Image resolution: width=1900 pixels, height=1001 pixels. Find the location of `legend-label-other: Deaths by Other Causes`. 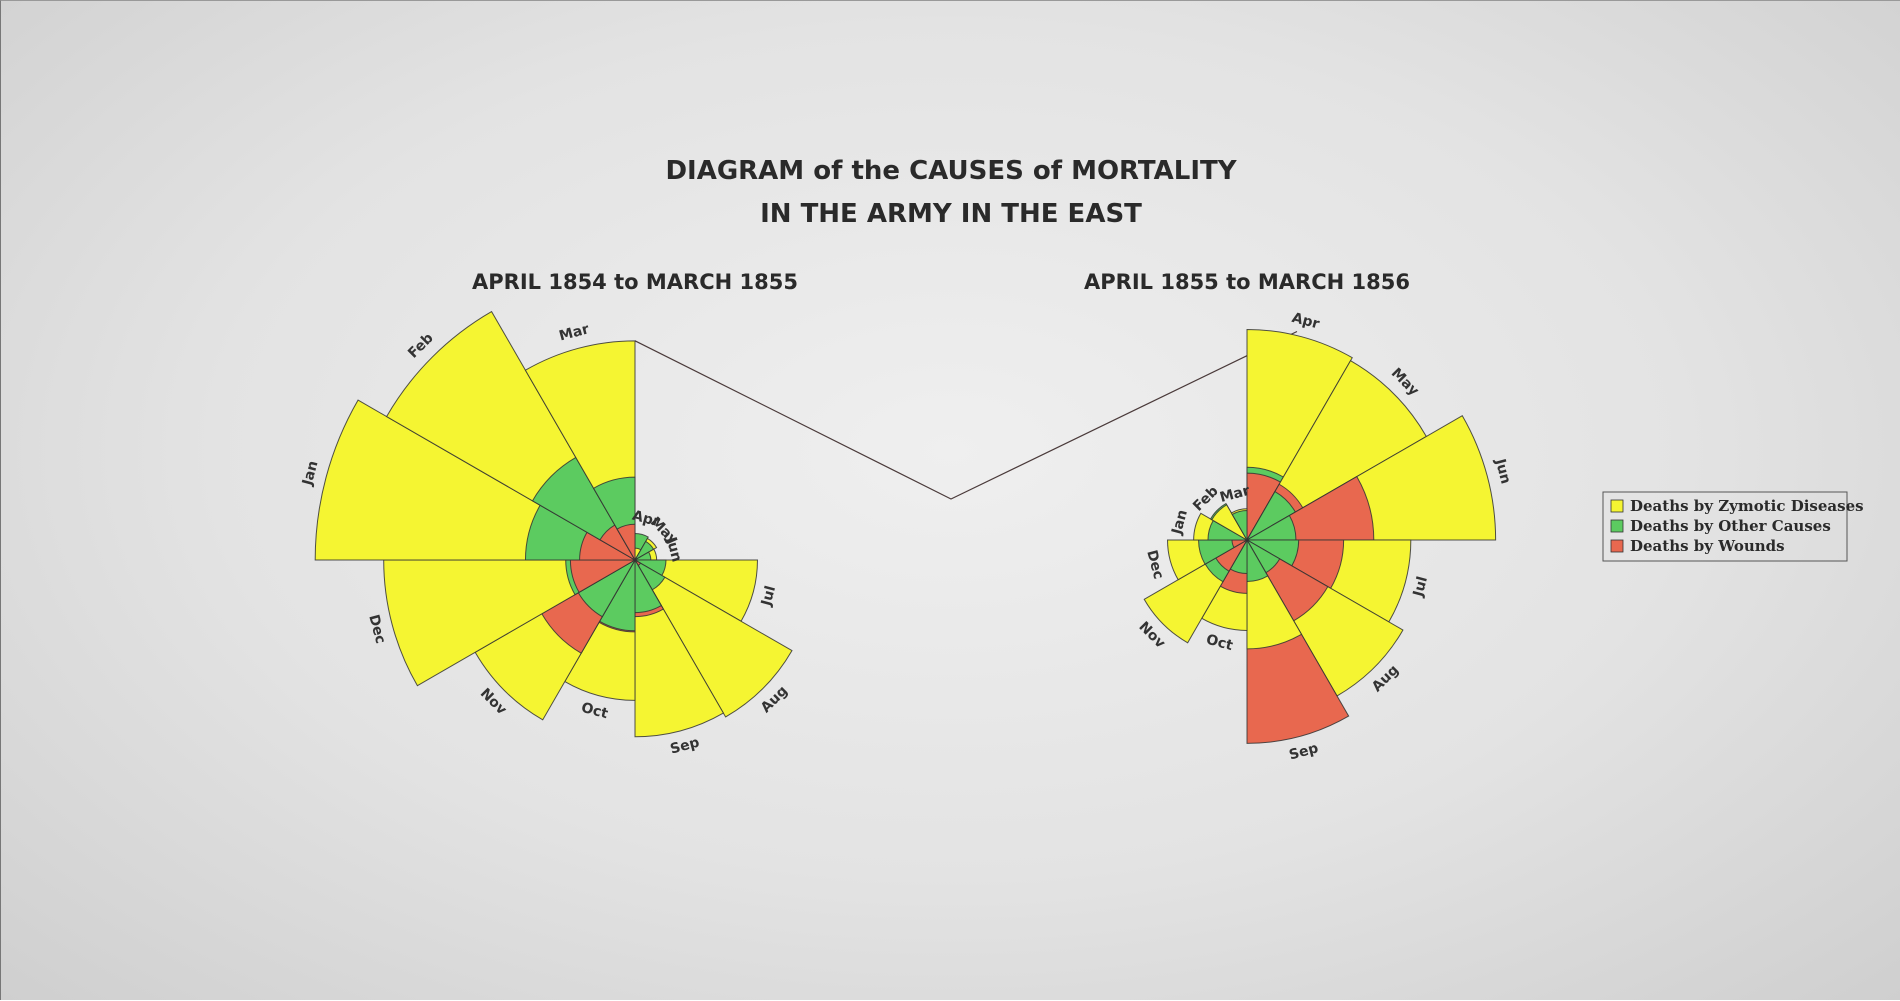

legend-label-other: Deaths by Other Causes is located at coordinates (1730, 526).